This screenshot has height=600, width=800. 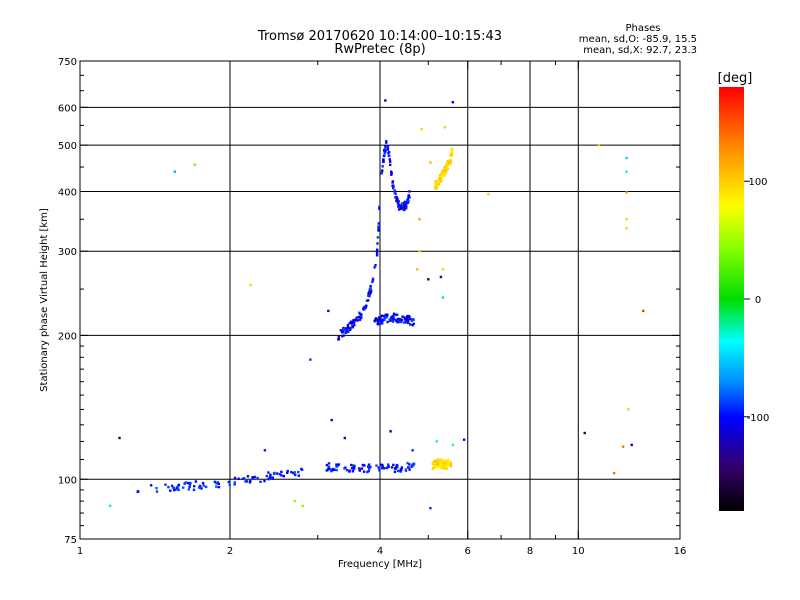 What do you see at coordinates (230, 551) in the screenshot?
I see `x-tick-label: 2` at bounding box center [230, 551].